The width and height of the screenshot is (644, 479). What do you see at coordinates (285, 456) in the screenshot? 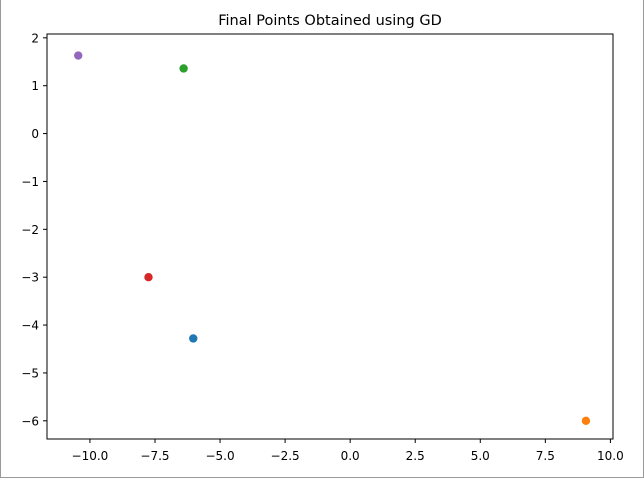
I see `x-tick-label: −2.5` at bounding box center [285, 456].